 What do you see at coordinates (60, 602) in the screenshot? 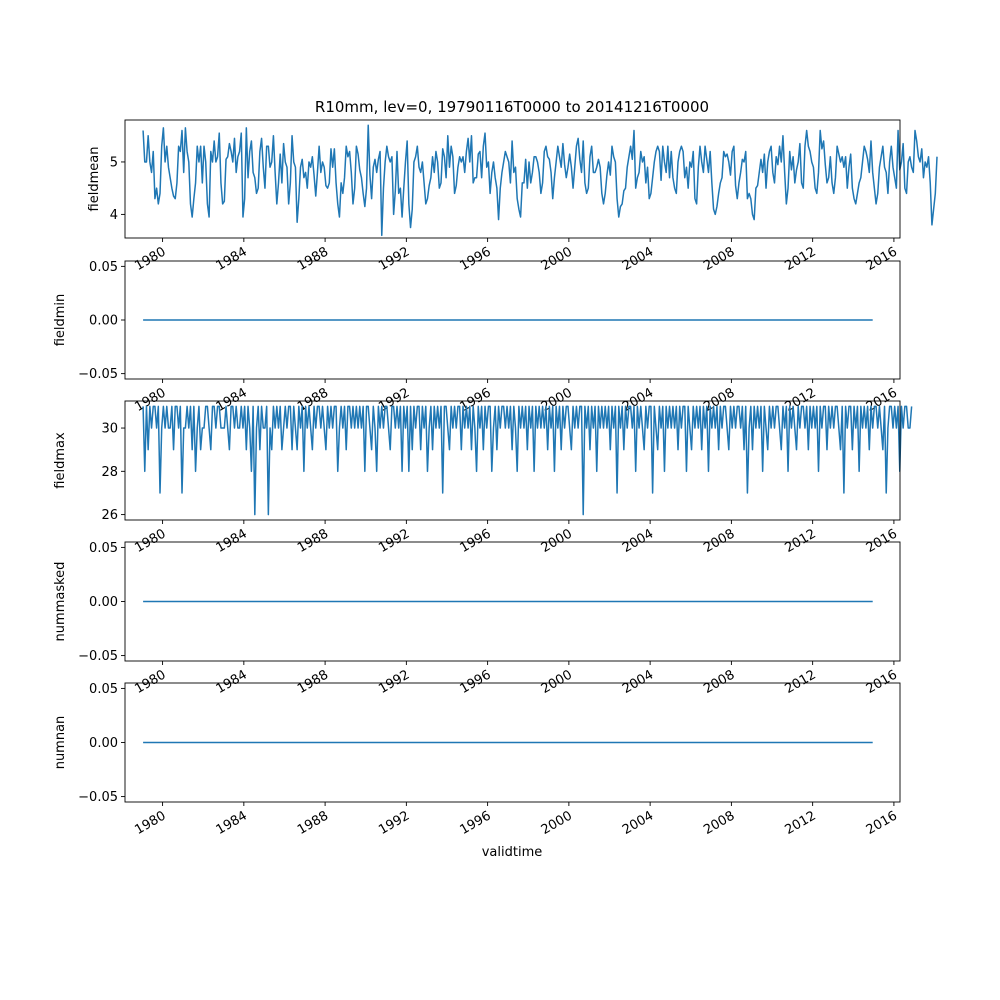
I see `y-axis-label: nummasked` at bounding box center [60, 602].